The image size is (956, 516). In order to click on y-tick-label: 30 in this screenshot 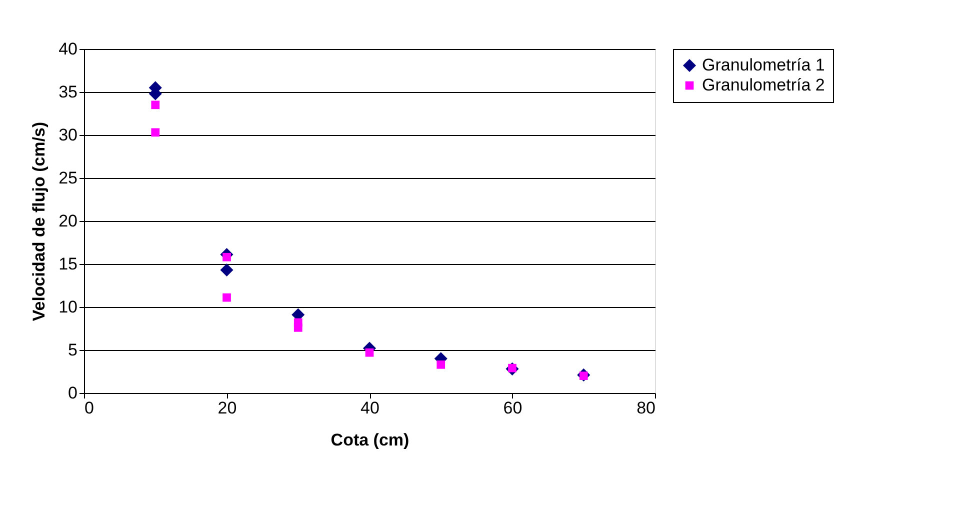, I will do `click(68, 135)`.